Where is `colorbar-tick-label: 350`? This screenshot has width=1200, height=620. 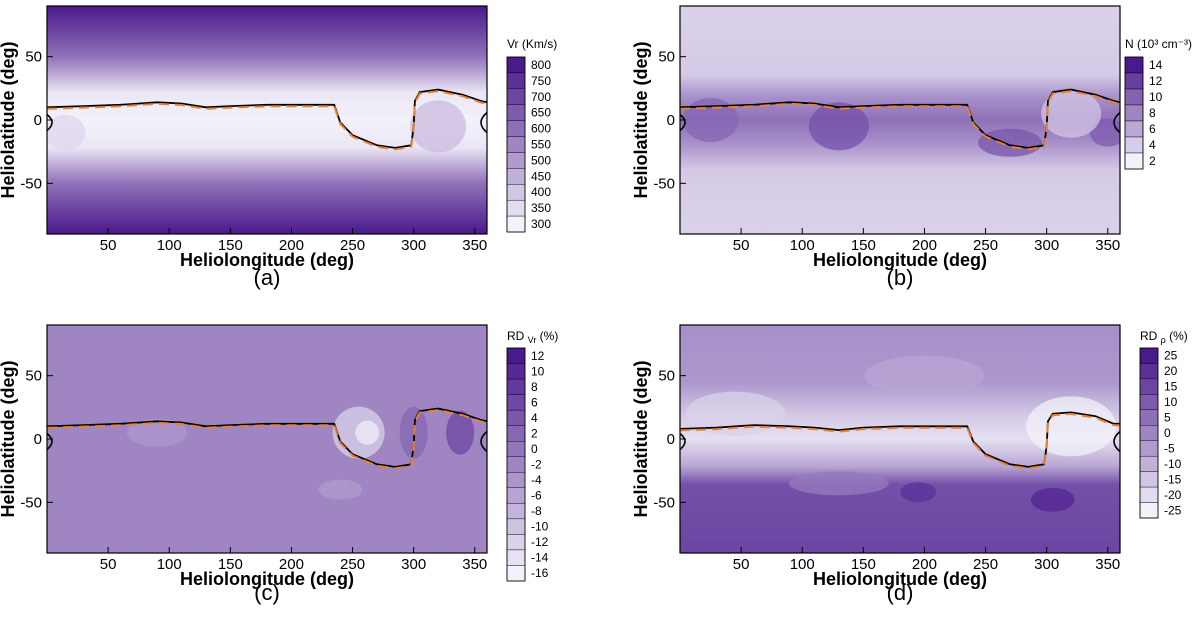 colorbar-tick-label: 350 is located at coordinates (541, 208).